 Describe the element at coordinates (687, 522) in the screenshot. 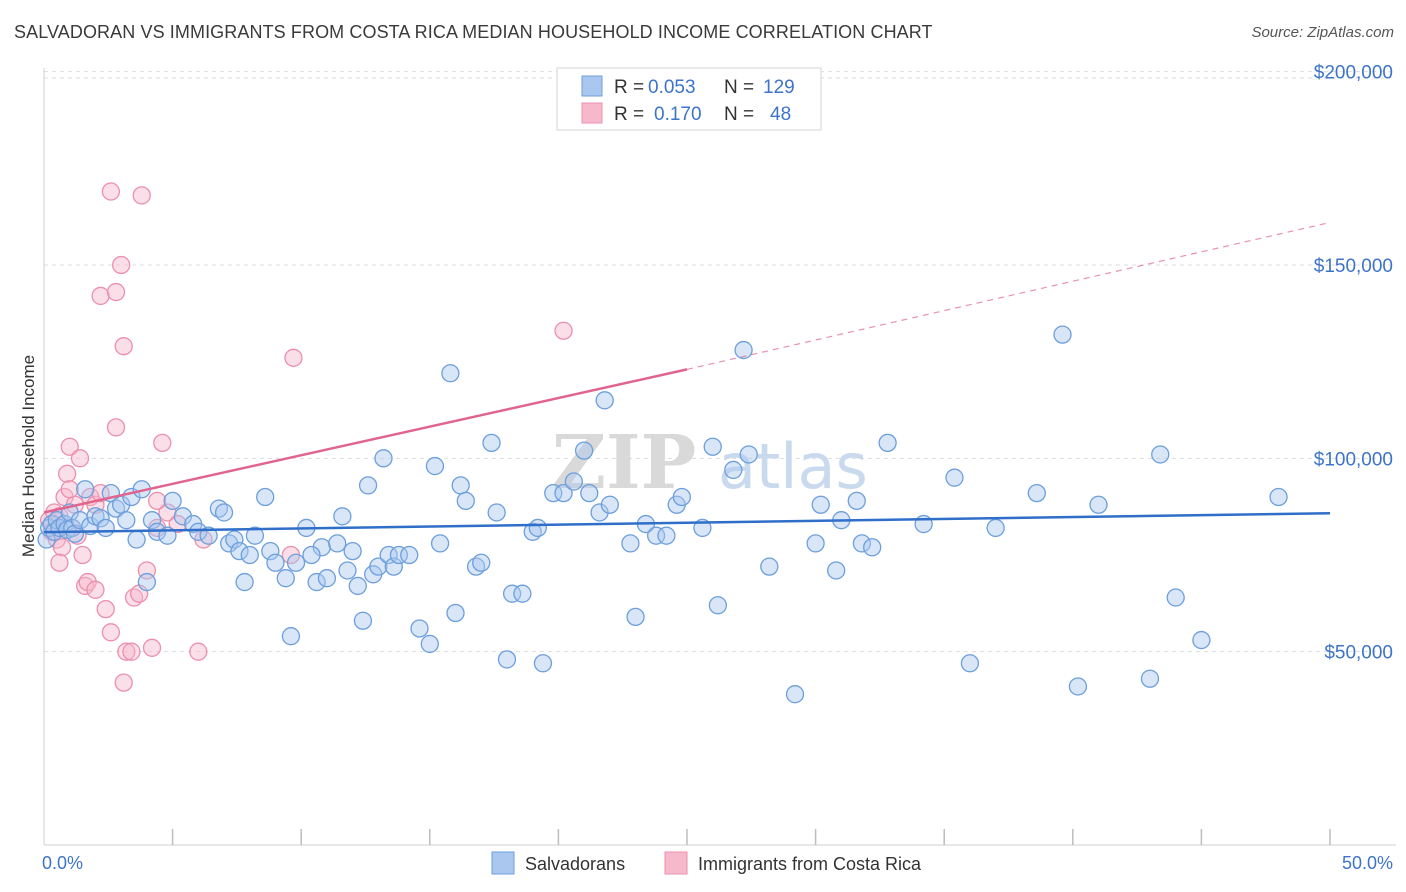

I see `trend-line-salvadorans` at that location.